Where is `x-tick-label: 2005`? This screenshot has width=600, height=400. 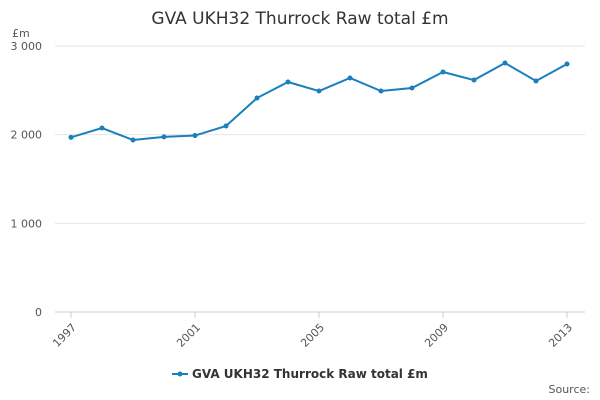 x-tick-label: 2005 is located at coordinates (312, 335).